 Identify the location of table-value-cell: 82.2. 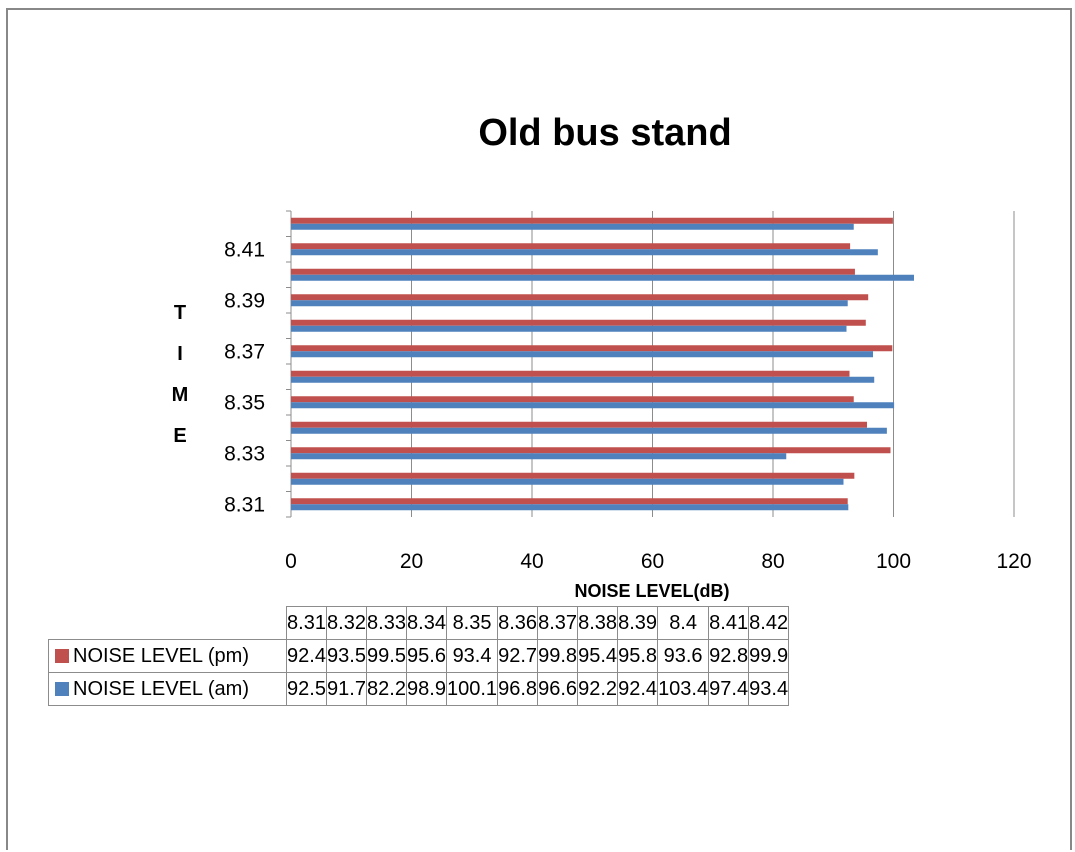
(386, 689).